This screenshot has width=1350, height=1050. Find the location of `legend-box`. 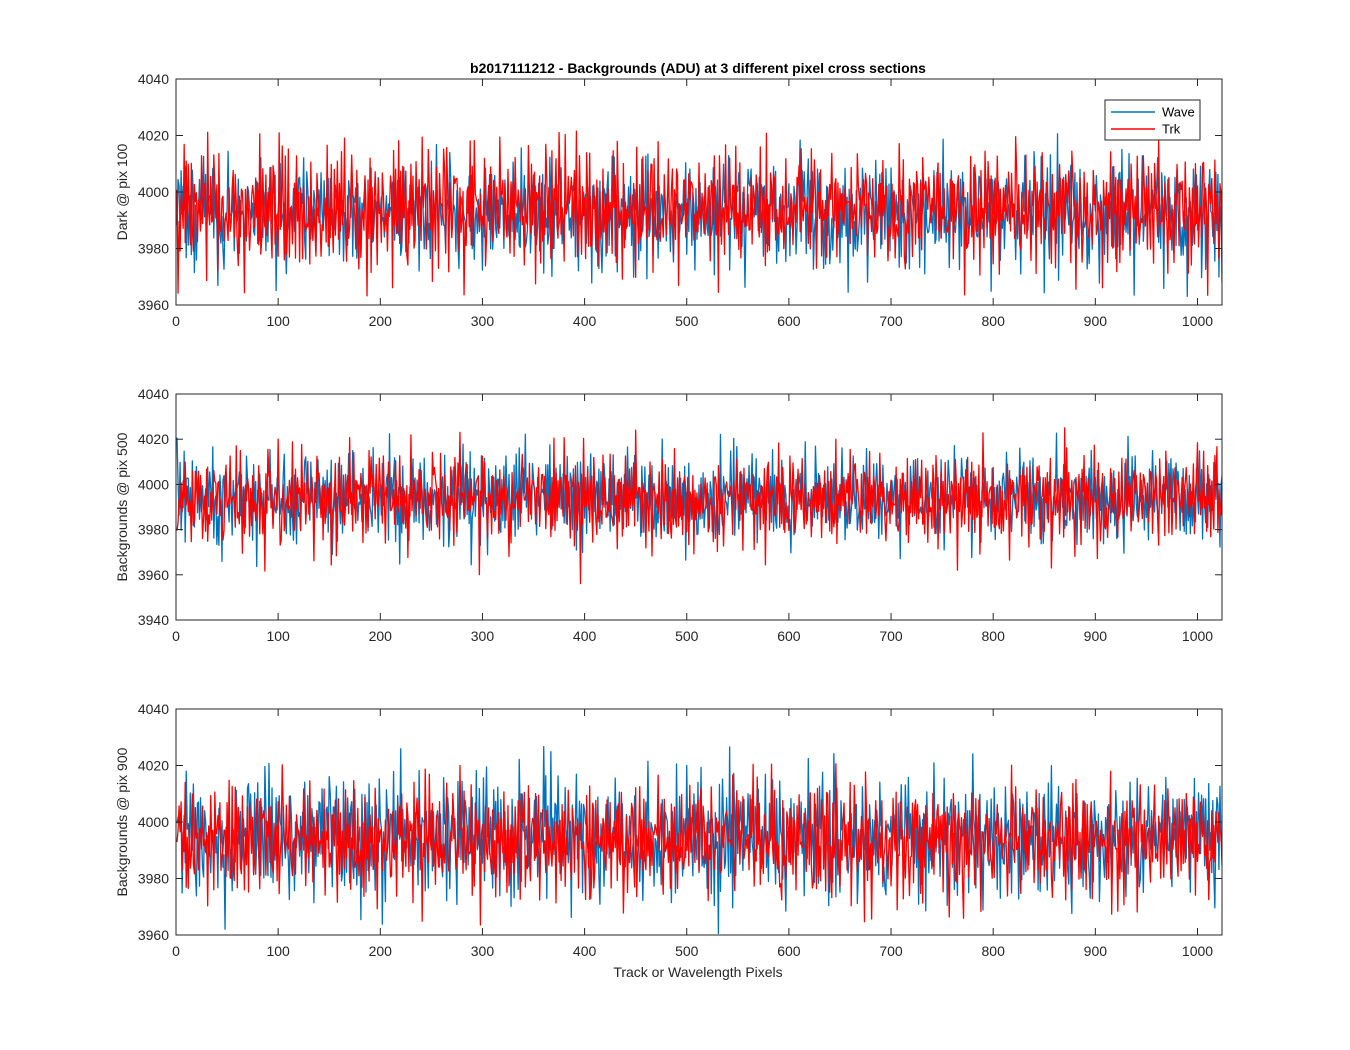

legend-box is located at coordinates (1152, 120).